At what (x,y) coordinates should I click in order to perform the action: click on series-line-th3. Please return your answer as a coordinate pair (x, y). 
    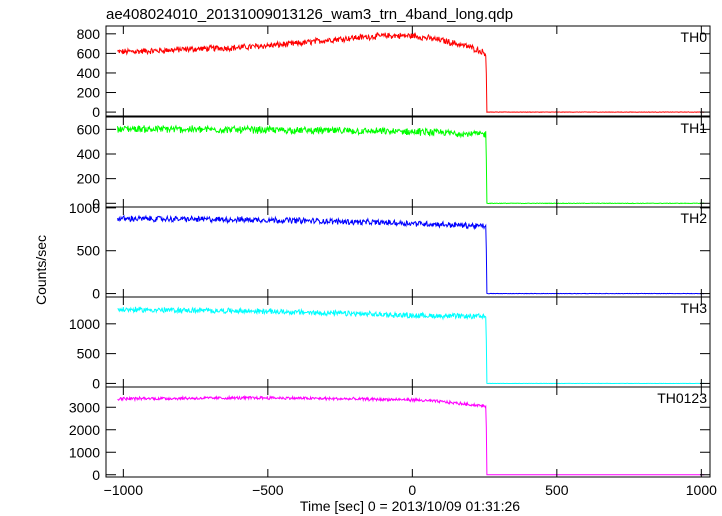
    Looking at the image, I should click on (411, 345).